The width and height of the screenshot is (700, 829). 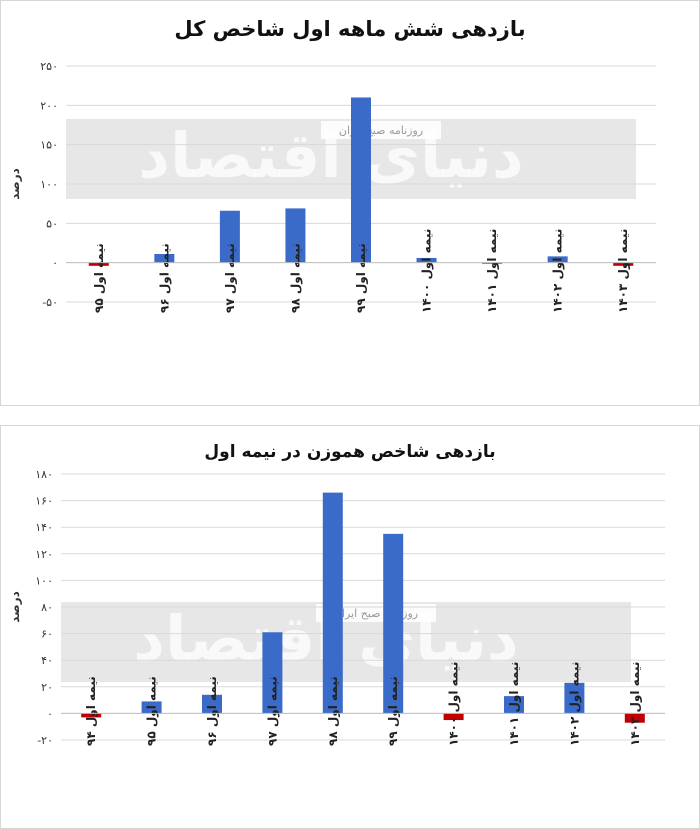 I want to click on y-tick-label: ۶۰, so click(x=47, y=634).